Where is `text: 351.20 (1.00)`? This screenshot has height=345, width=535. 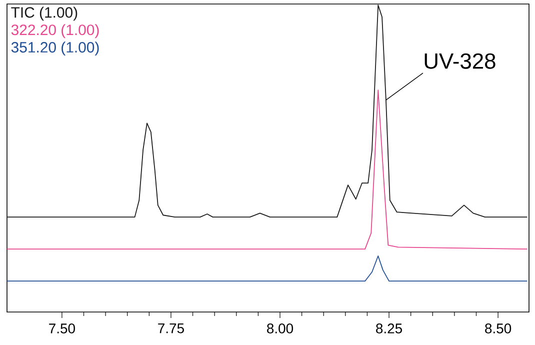
text: 351.20 (1.00) is located at coordinates (55, 49).